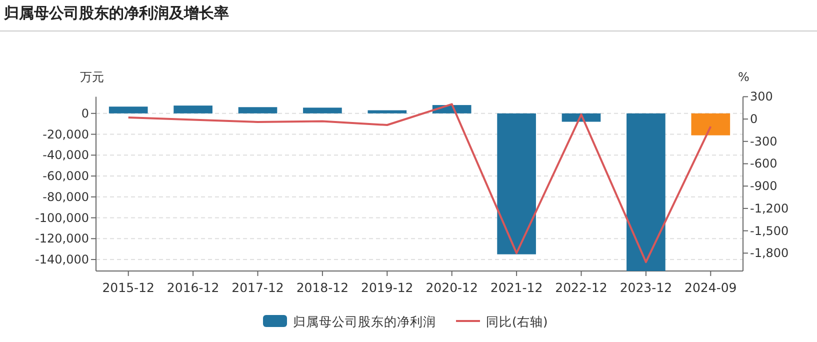 This screenshot has width=817, height=342. I want to click on y-tick-label: -100,000, so click(62, 217).